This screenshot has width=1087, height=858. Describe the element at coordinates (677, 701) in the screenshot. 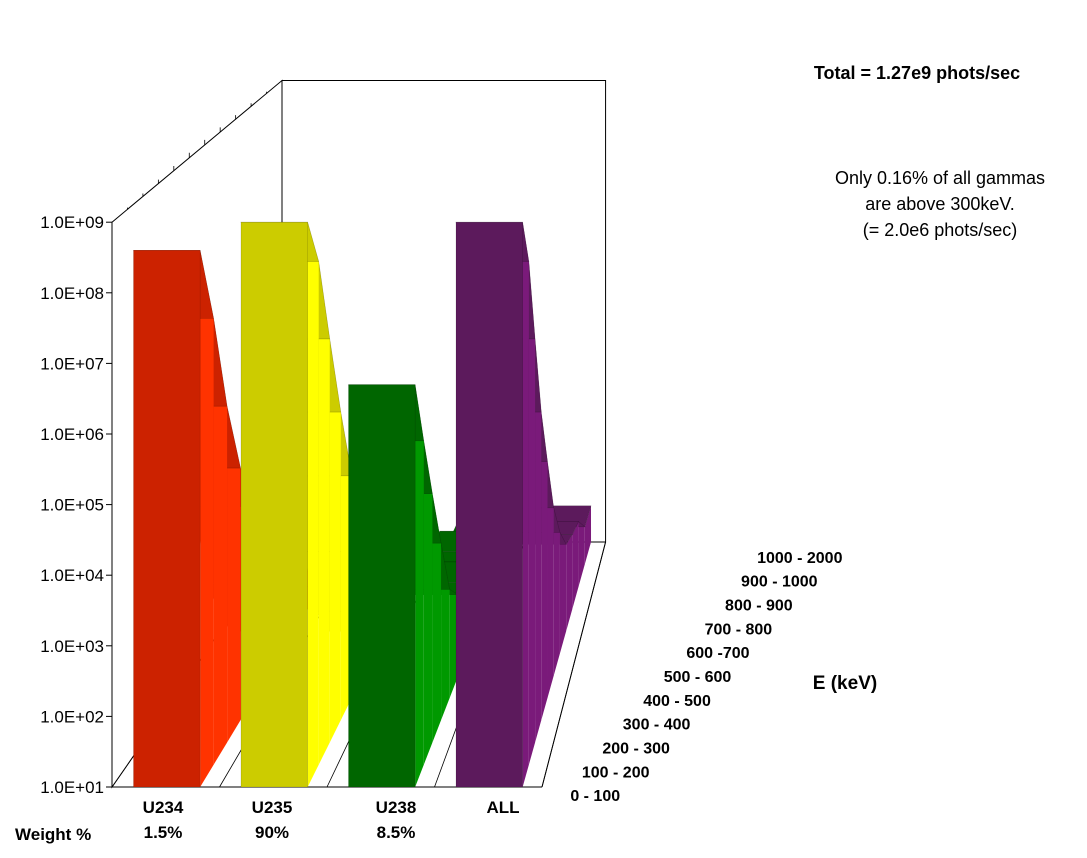

I see `depth-label: 400 - 500` at that location.